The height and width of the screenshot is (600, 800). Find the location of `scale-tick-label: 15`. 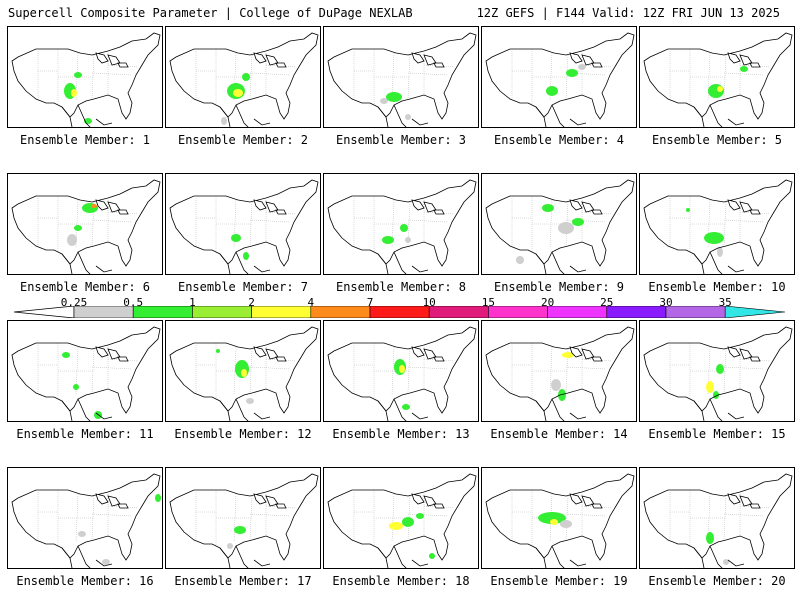

scale-tick-label: 15 is located at coordinates (488, 302).